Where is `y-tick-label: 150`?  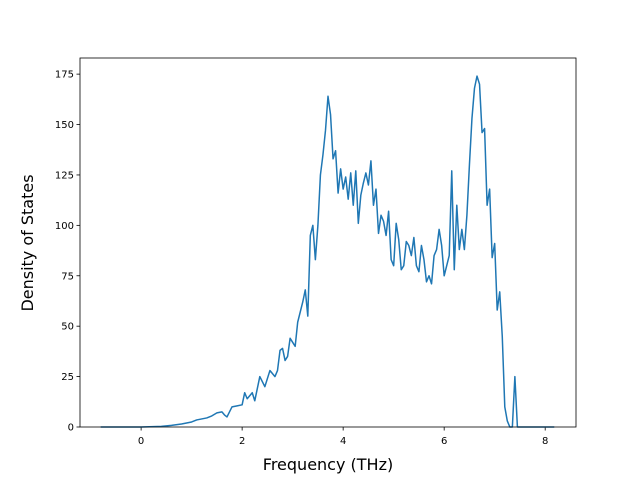
y-tick-label: 150 is located at coordinates (64, 125).